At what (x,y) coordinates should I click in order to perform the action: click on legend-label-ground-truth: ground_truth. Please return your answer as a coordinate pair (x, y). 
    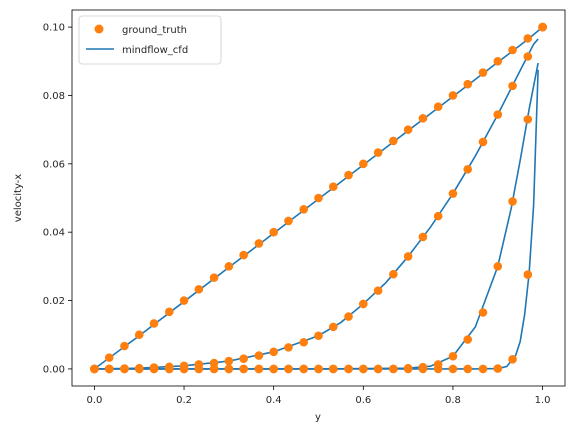
    Looking at the image, I should click on (154, 30).